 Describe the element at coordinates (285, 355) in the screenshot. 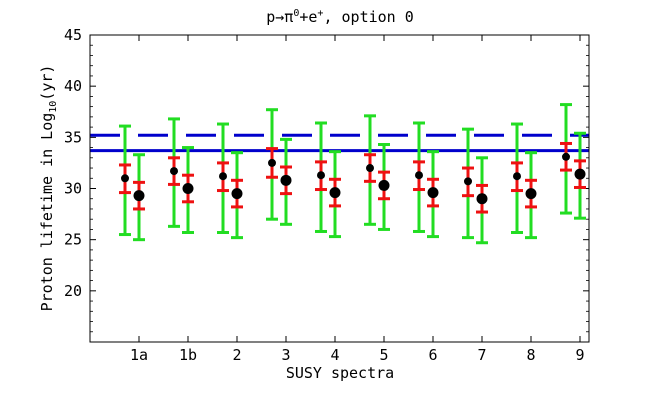

I see `x-tick-label: 3` at that location.